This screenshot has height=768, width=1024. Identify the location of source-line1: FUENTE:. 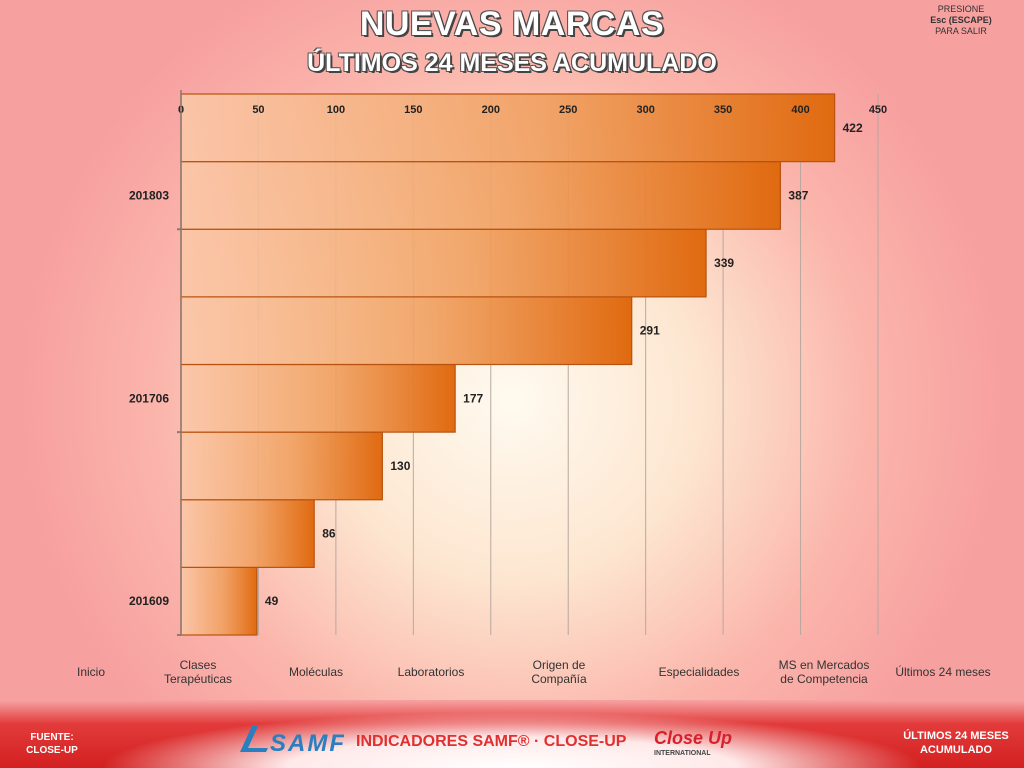
(52, 737).